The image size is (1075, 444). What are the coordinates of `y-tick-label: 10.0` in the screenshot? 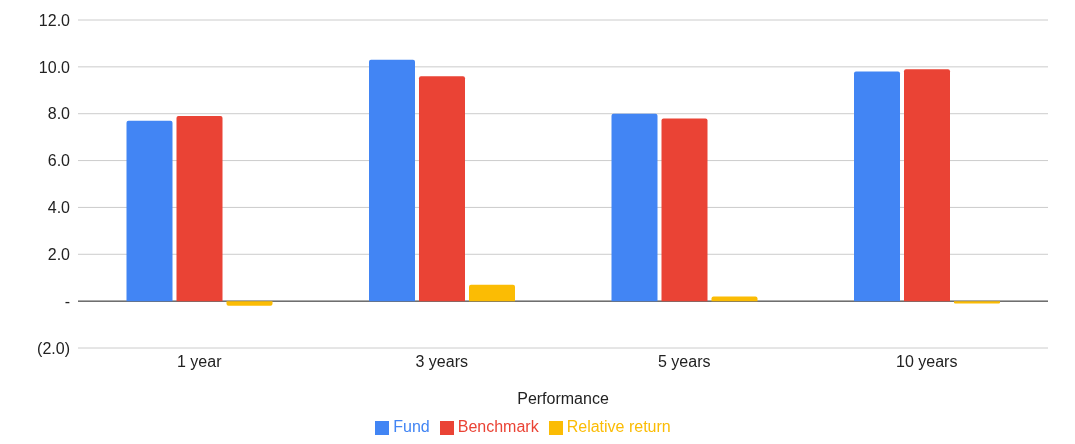 It's located at (54, 67).